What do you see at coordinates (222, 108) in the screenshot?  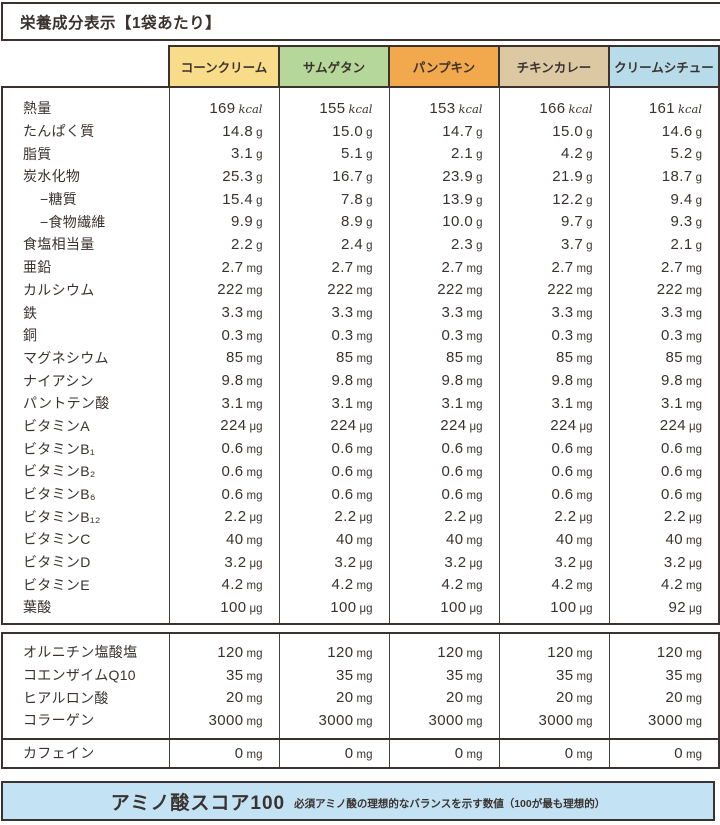 I see `value-number: 169` at bounding box center [222, 108].